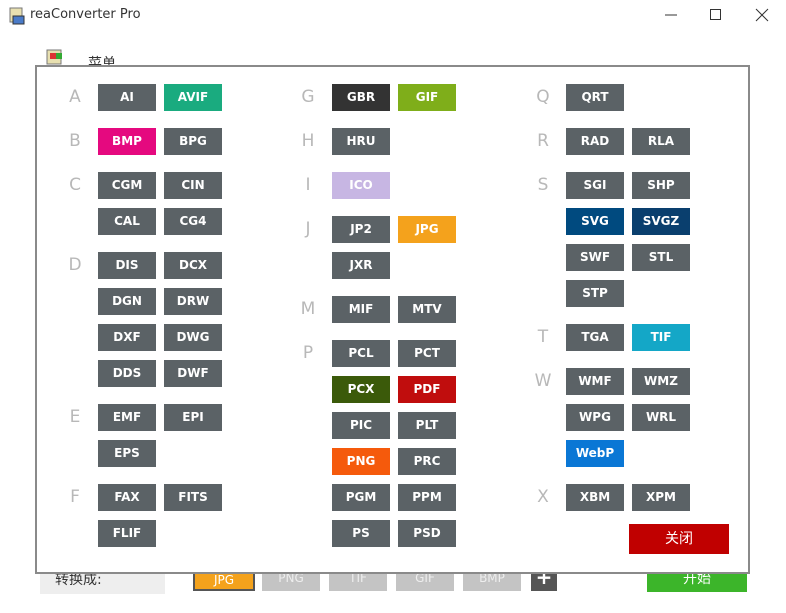  I want to click on format-button: HRU, so click(361, 141).